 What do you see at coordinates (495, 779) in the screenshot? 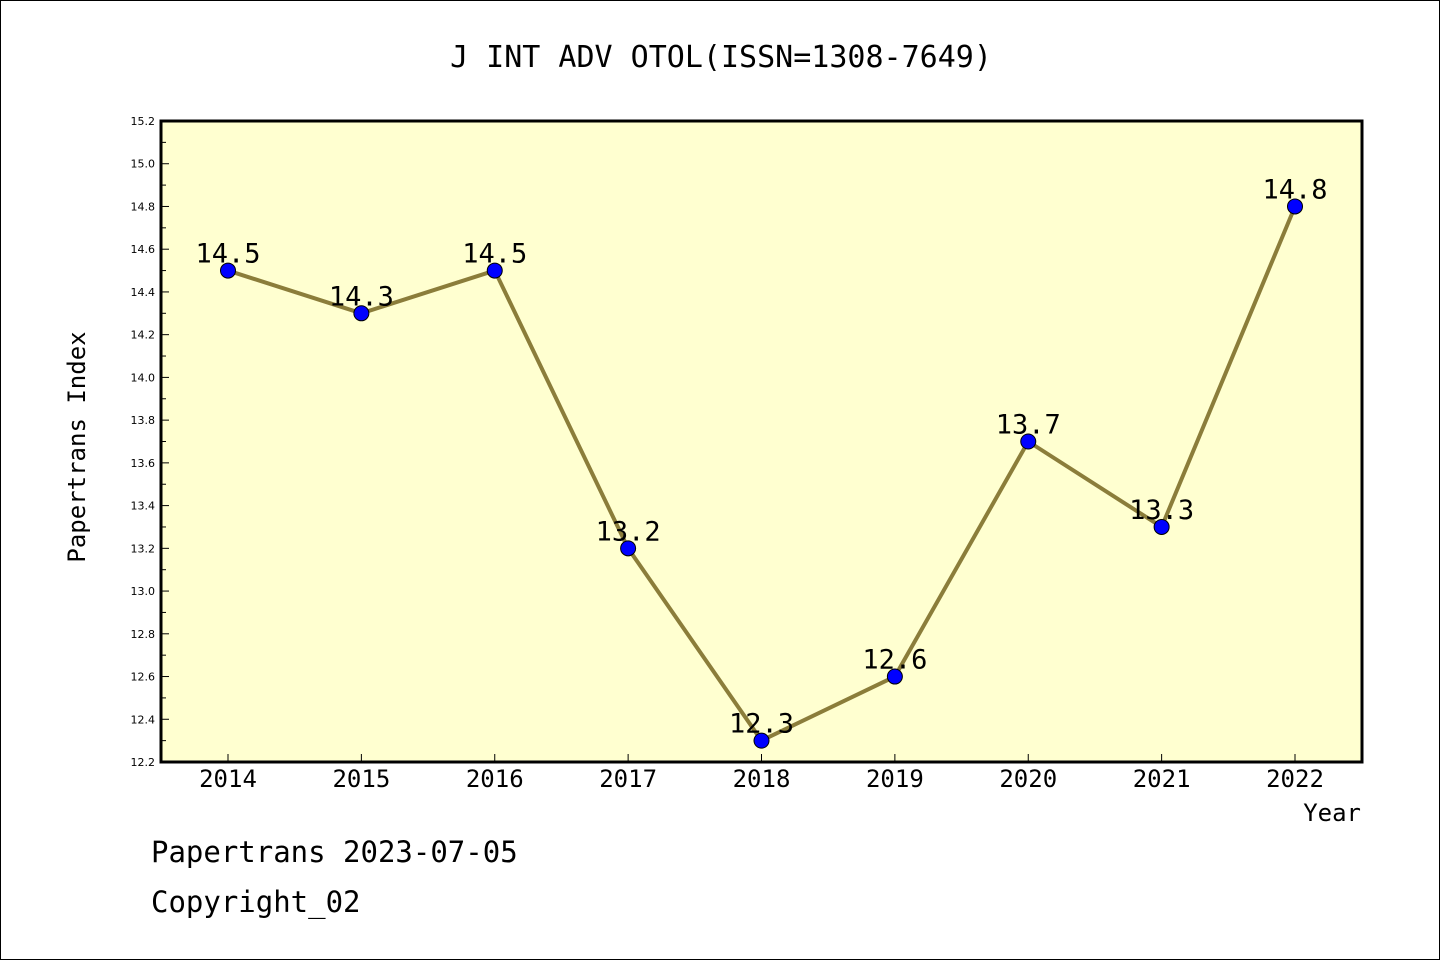
I see `x-tick-label: 2016` at bounding box center [495, 779].